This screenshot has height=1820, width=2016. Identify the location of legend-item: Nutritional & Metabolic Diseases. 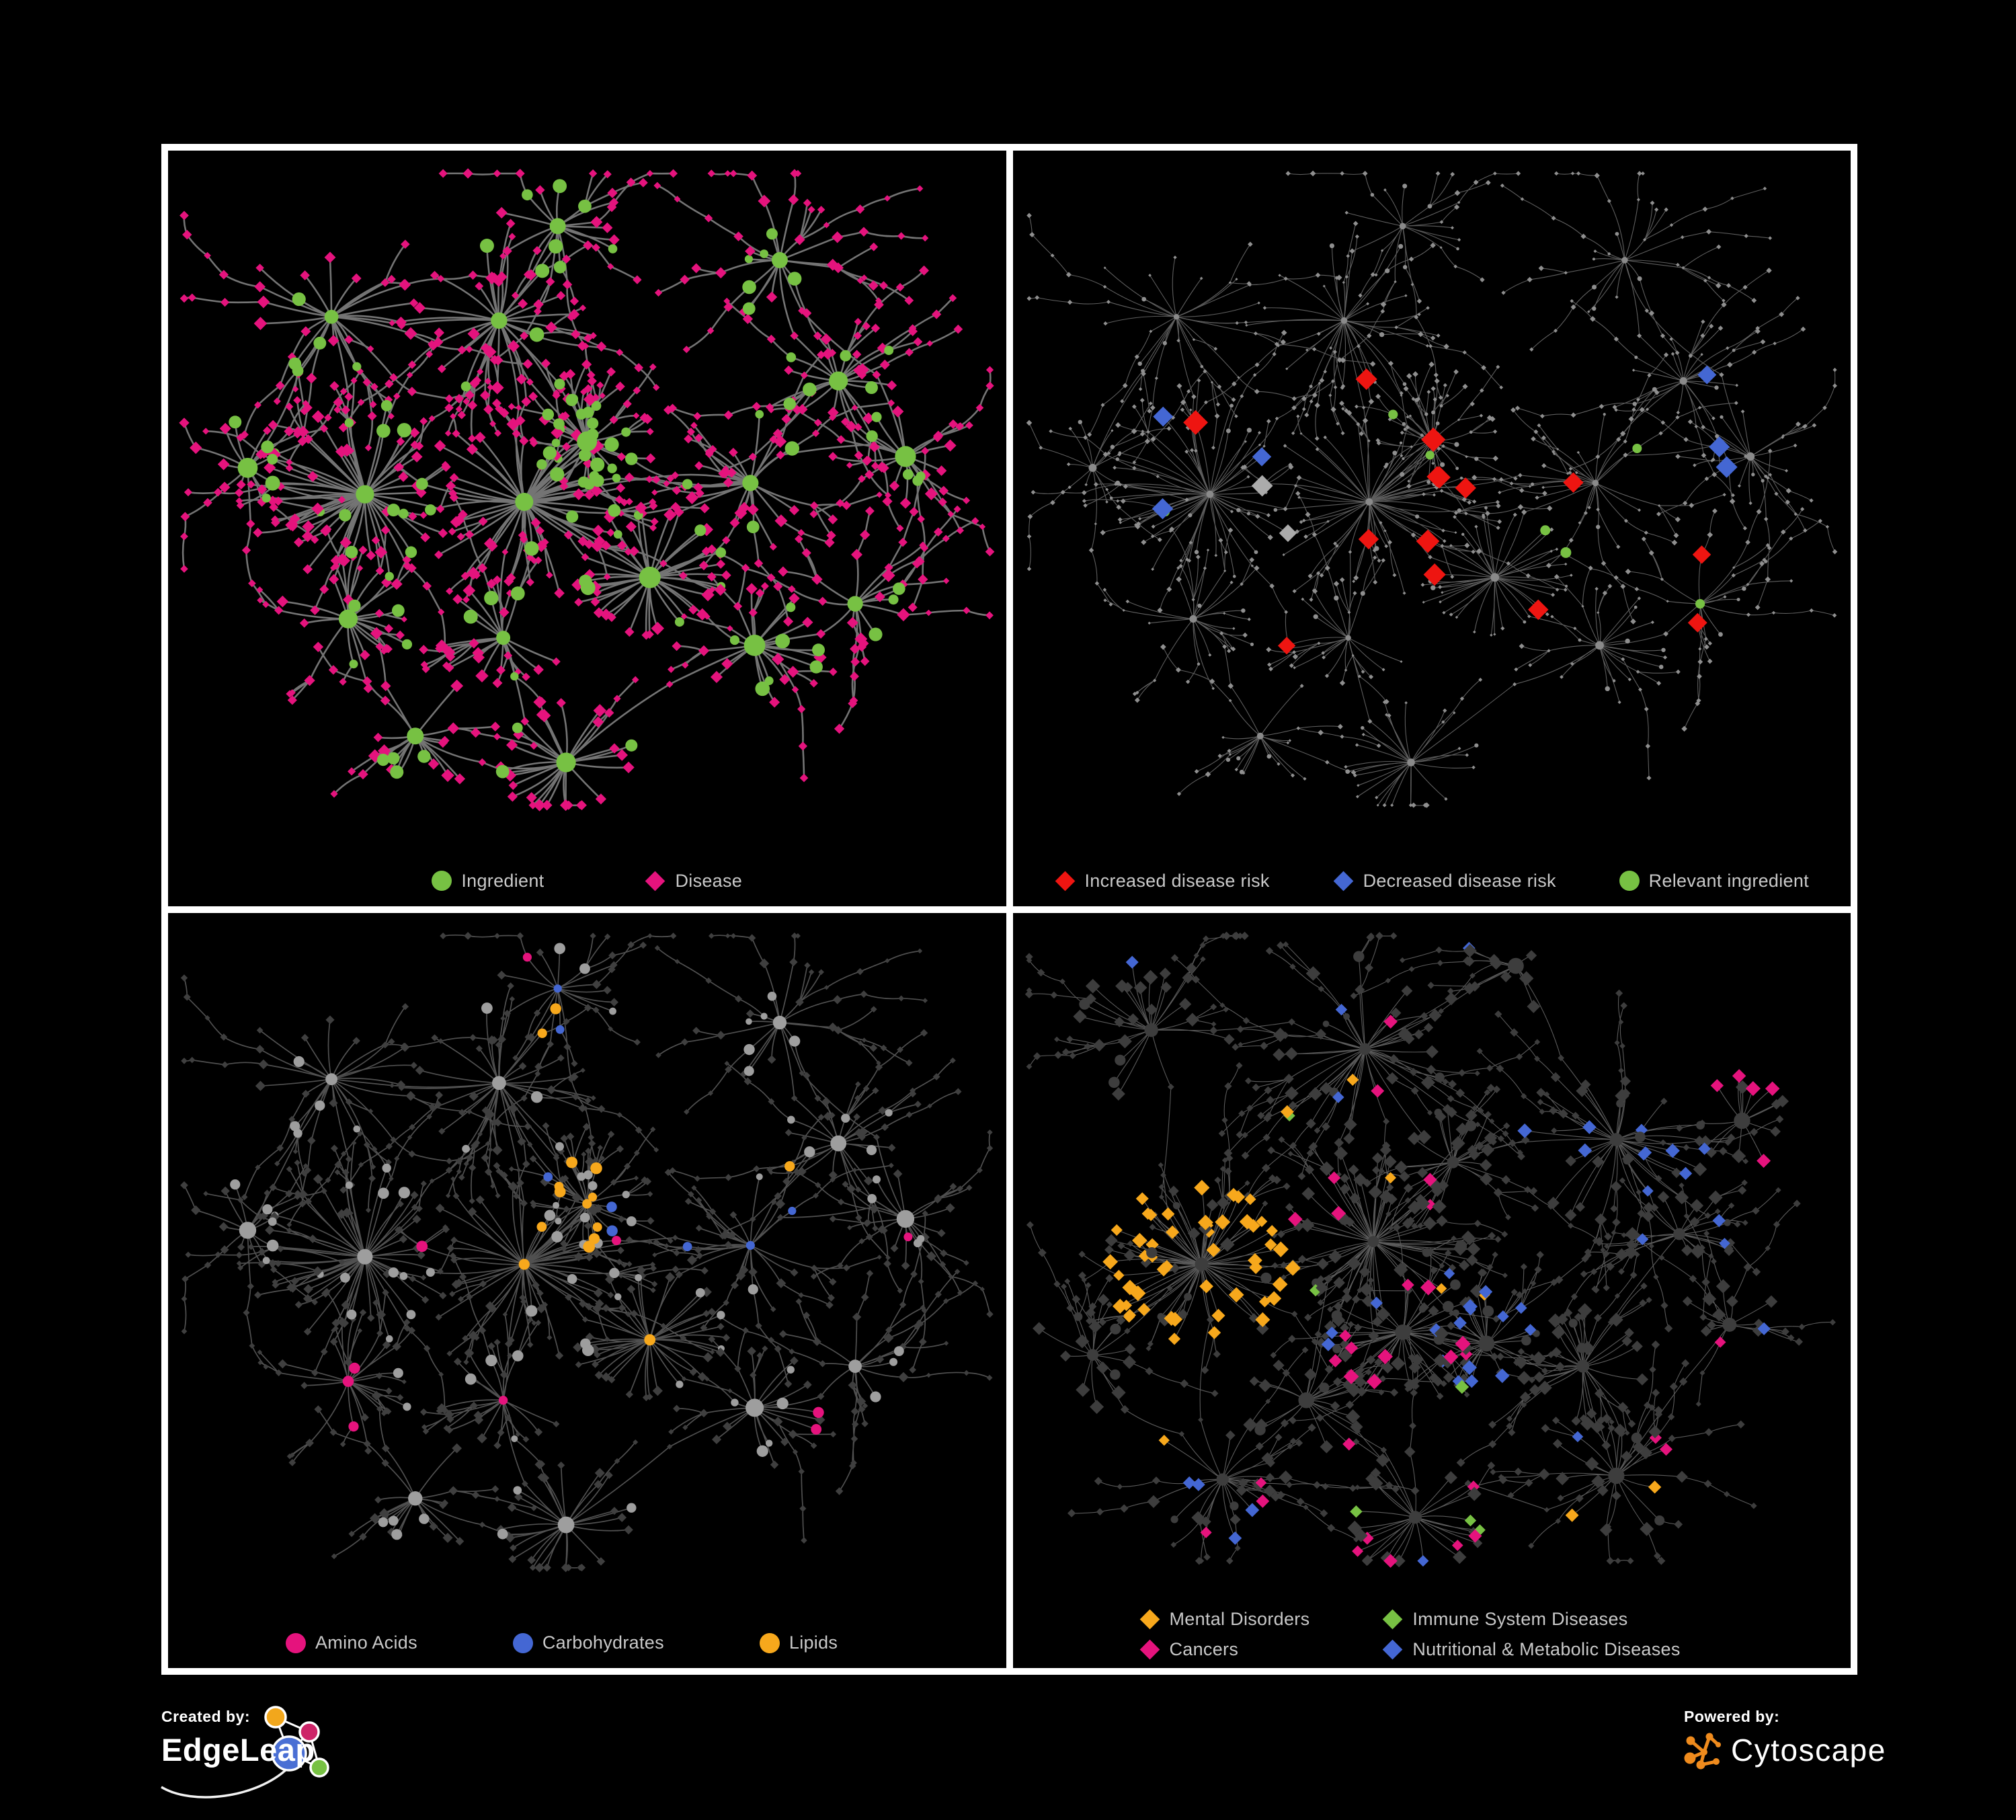
(1531, 1649).